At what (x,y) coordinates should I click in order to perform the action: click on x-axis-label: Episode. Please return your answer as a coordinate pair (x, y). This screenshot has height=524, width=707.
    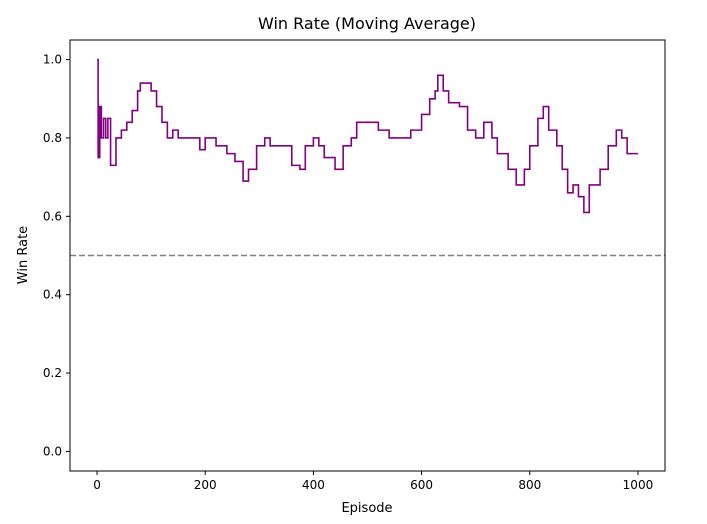
    Looking at the image, I should click on (366, 508).